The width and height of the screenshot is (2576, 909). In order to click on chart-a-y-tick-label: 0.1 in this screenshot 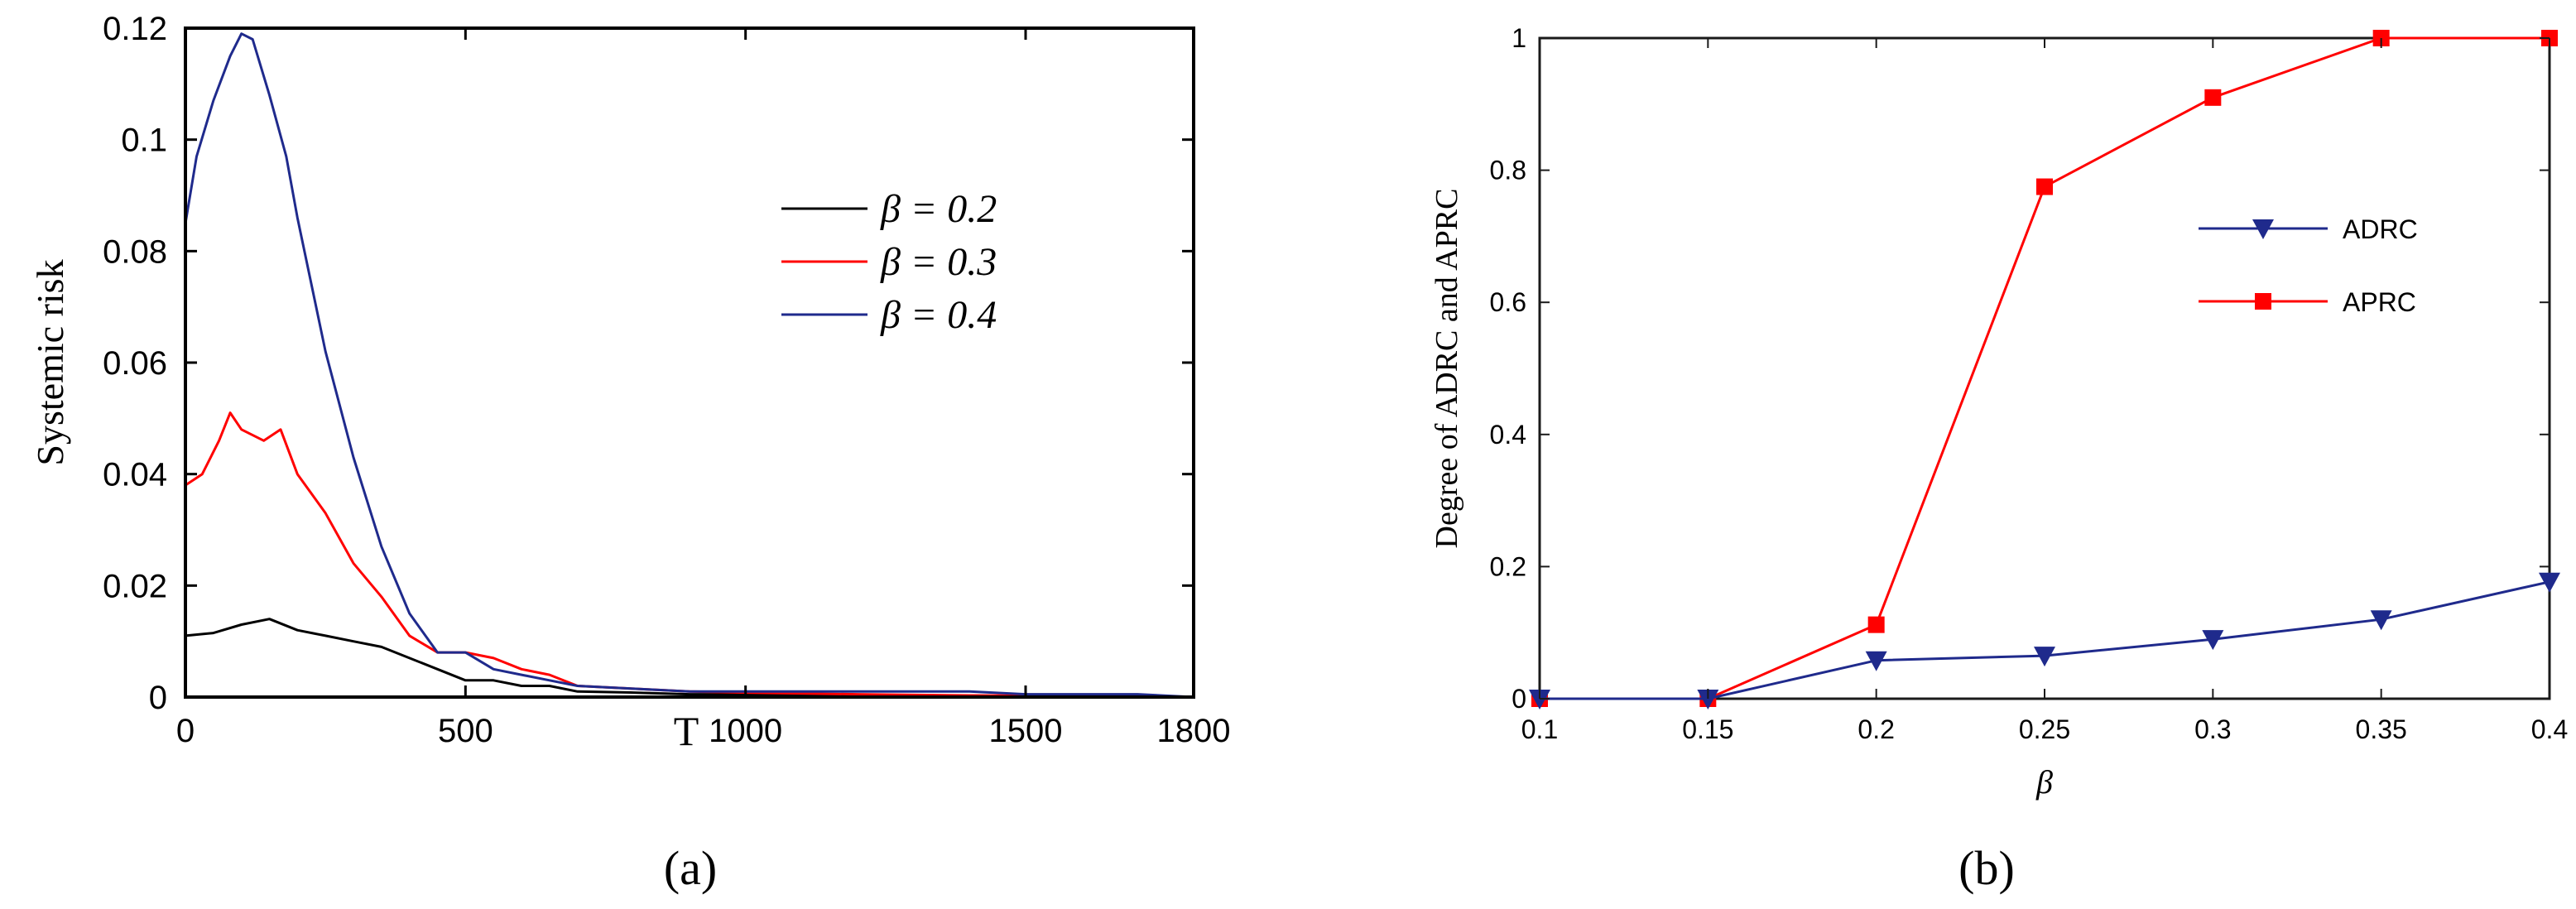, I will do `click(144, 141)`.